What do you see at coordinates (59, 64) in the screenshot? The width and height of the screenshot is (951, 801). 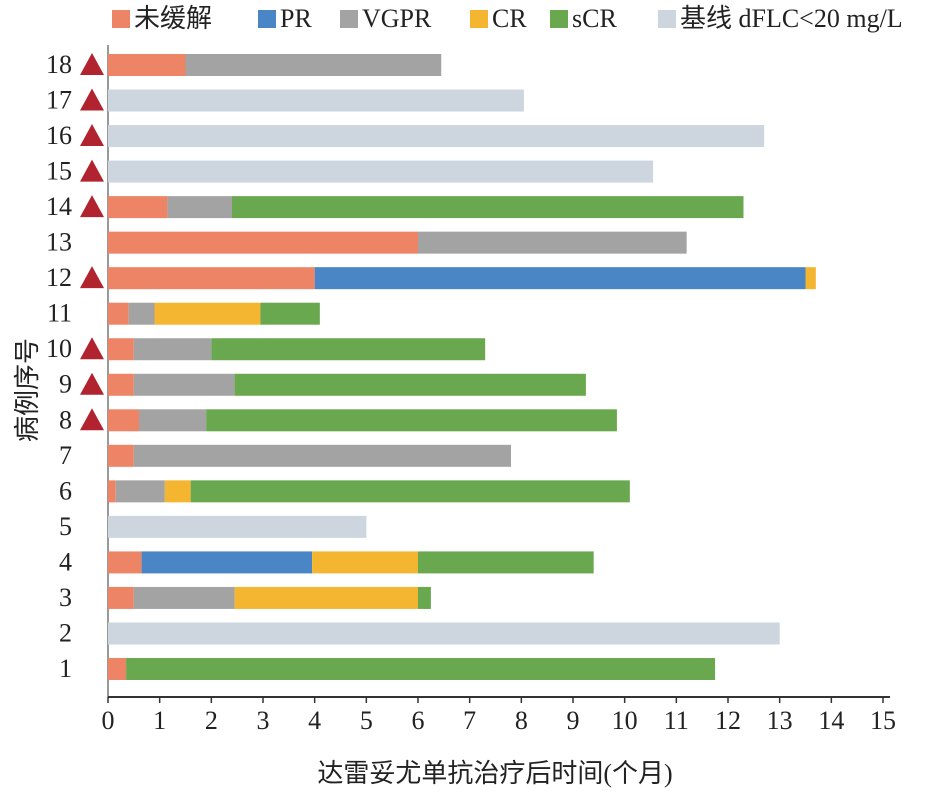 I see `y-tick-label: 18` at bounding box center [59, 64].